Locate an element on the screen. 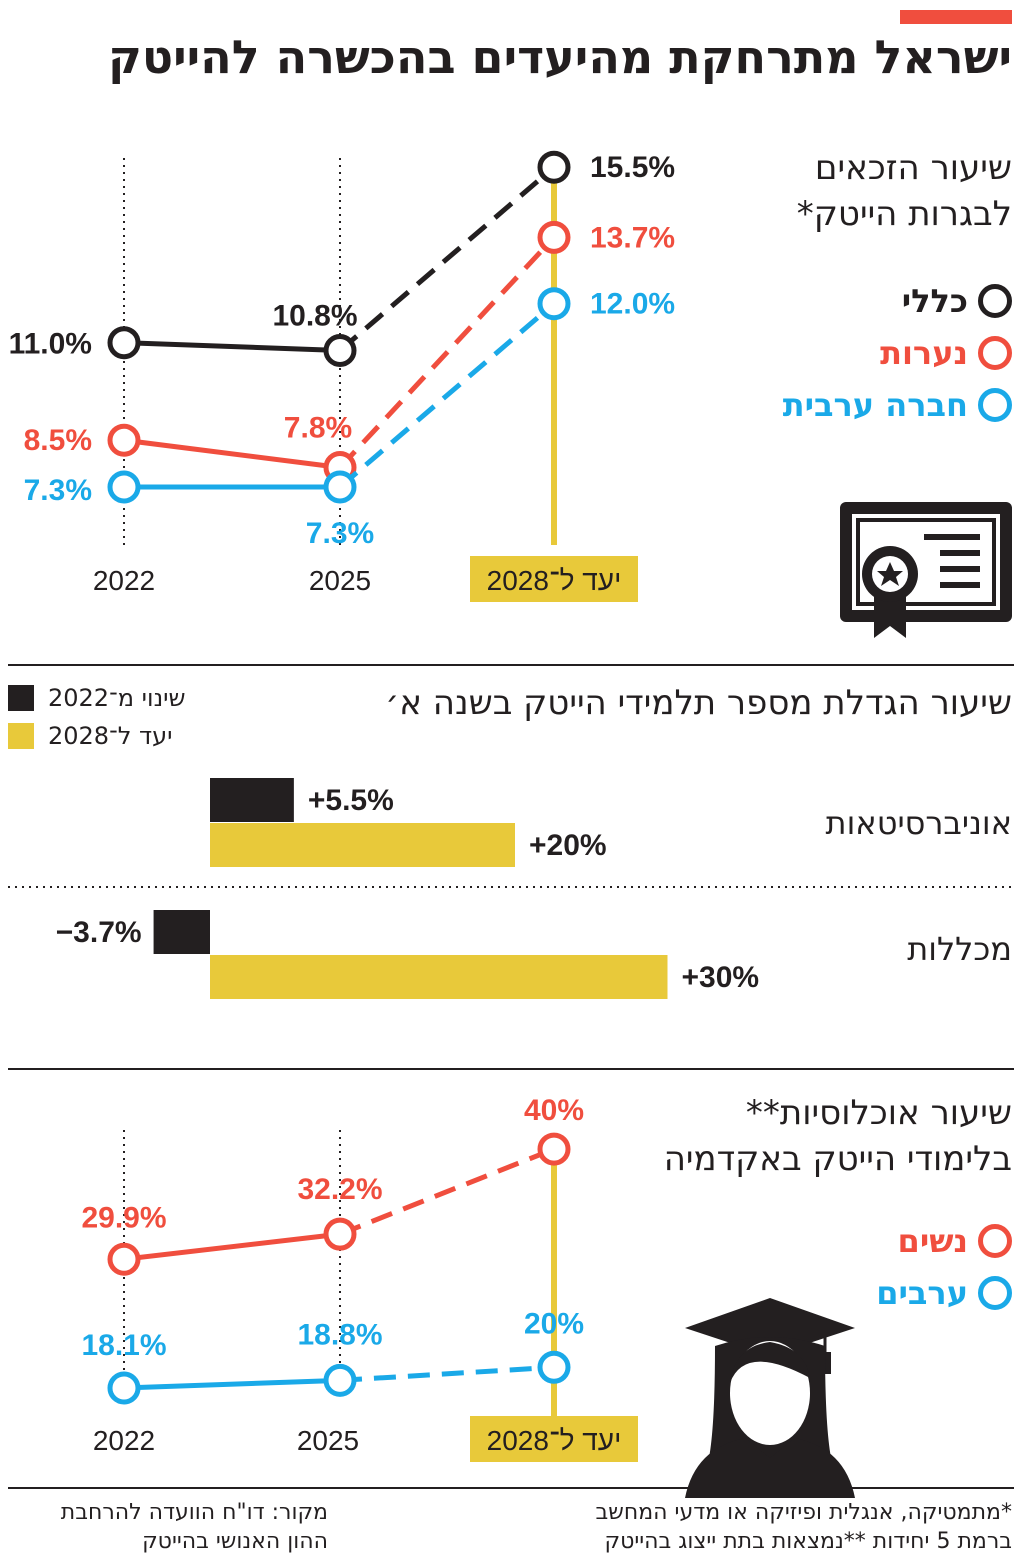  bar-label: −3.7% is located at coordinates (99, 932).